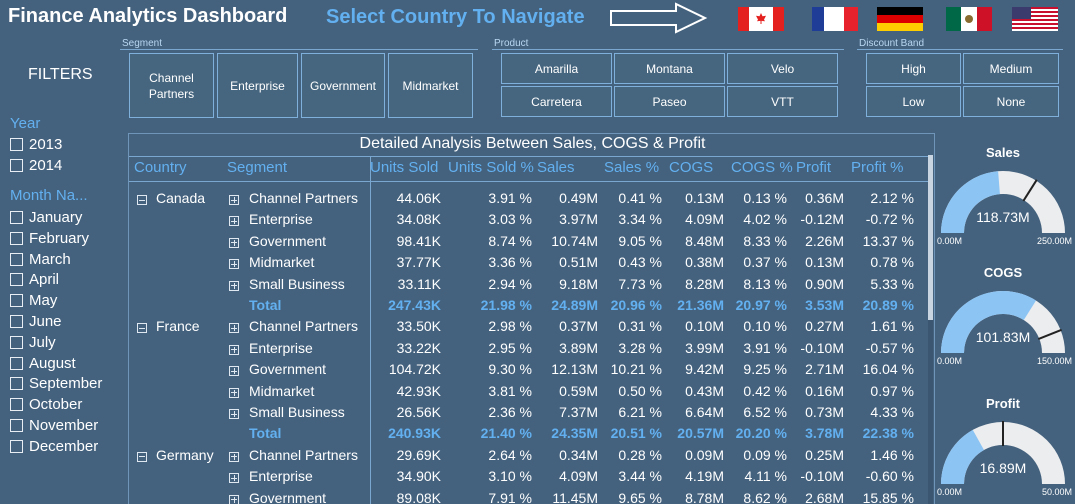  Describe the element at coordinates (54, 446) in the screenshot. I see `month-option: December` at that location.